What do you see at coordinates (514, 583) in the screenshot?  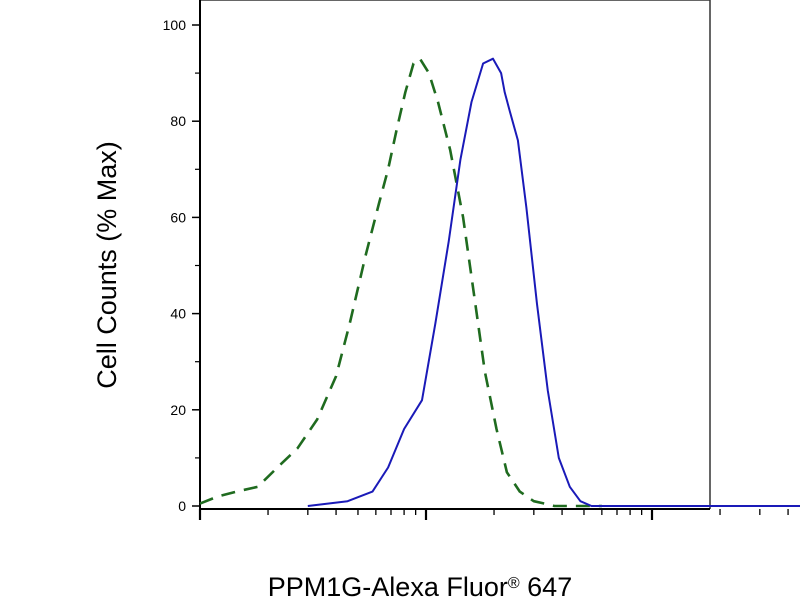 I see `x-axis-title-superscript: ®` at bounding box center [514, 583].